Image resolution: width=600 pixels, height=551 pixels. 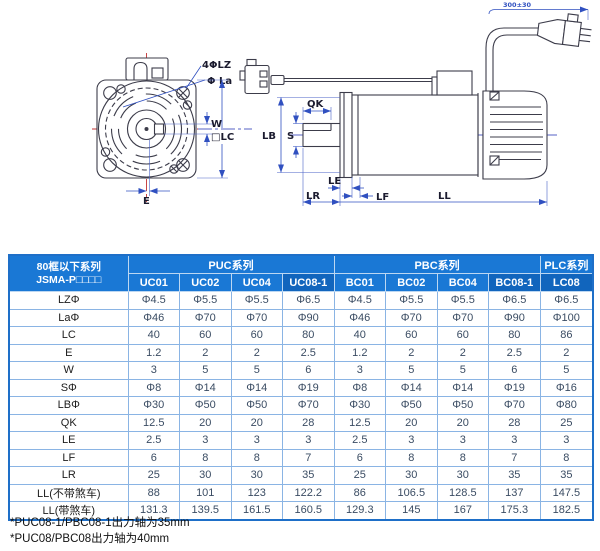 I want to click on table-cell: Φ46, so click(x=153, y=317).